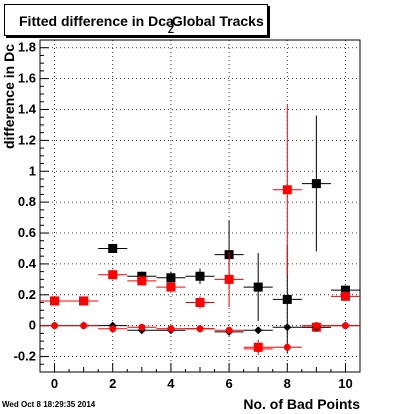 The image size is (400, 414). Describe the element at coordinates (25, 356) in the screenshot. I see `y-tick-label: -0.2` at that location.